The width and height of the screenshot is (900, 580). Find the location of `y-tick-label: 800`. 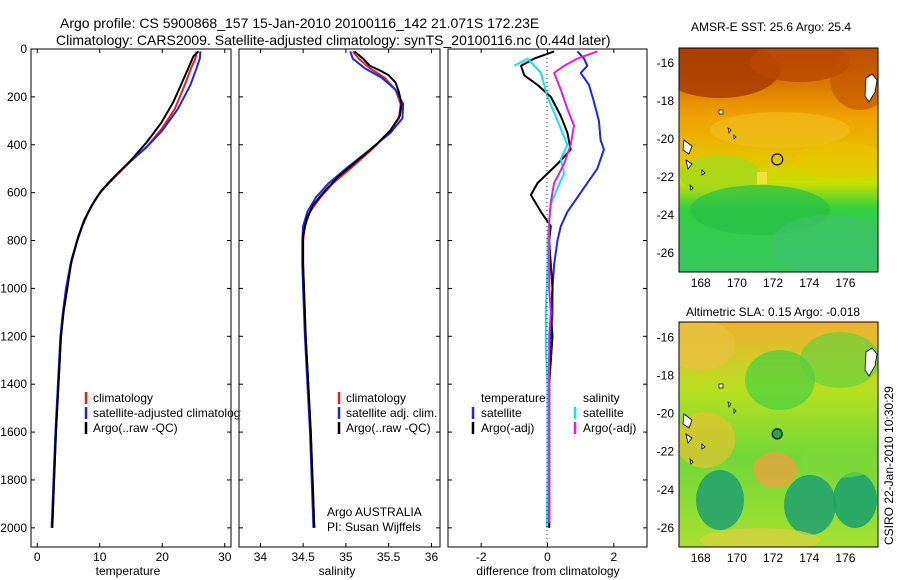

y-tick-label: 800 is located at coordinates (17, 241).